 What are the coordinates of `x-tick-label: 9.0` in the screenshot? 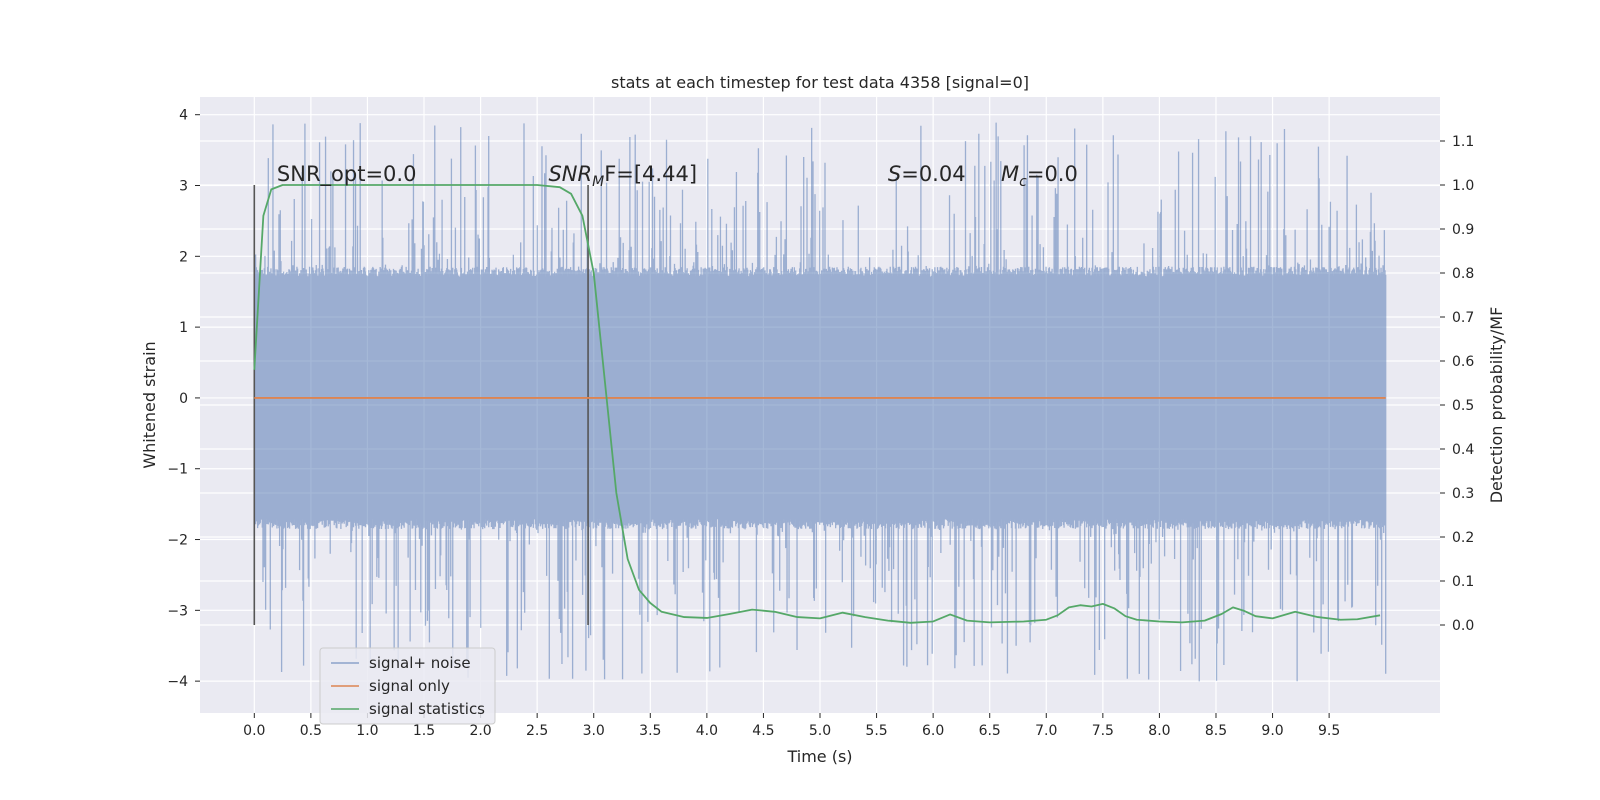 It's located at (1272, 731).